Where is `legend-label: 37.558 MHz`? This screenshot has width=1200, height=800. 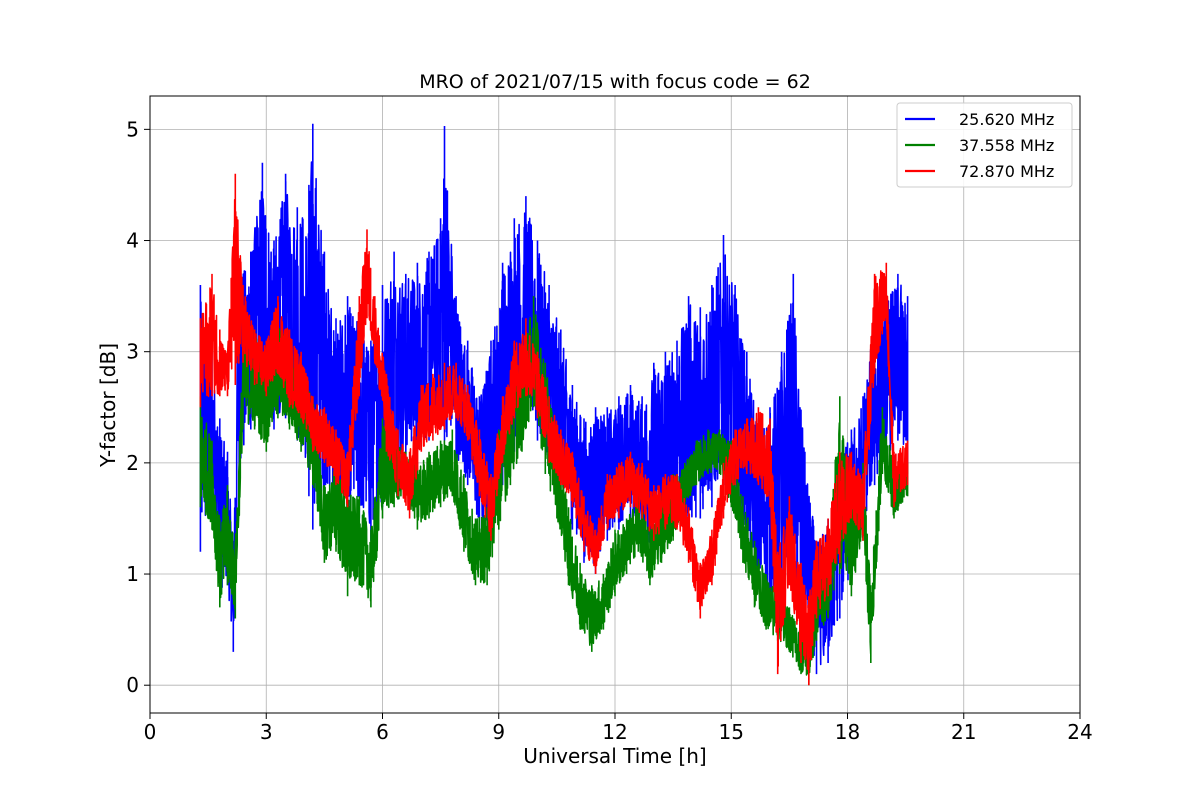
legend-label: 37.558 MHz is located at coordinates (1006, 145).